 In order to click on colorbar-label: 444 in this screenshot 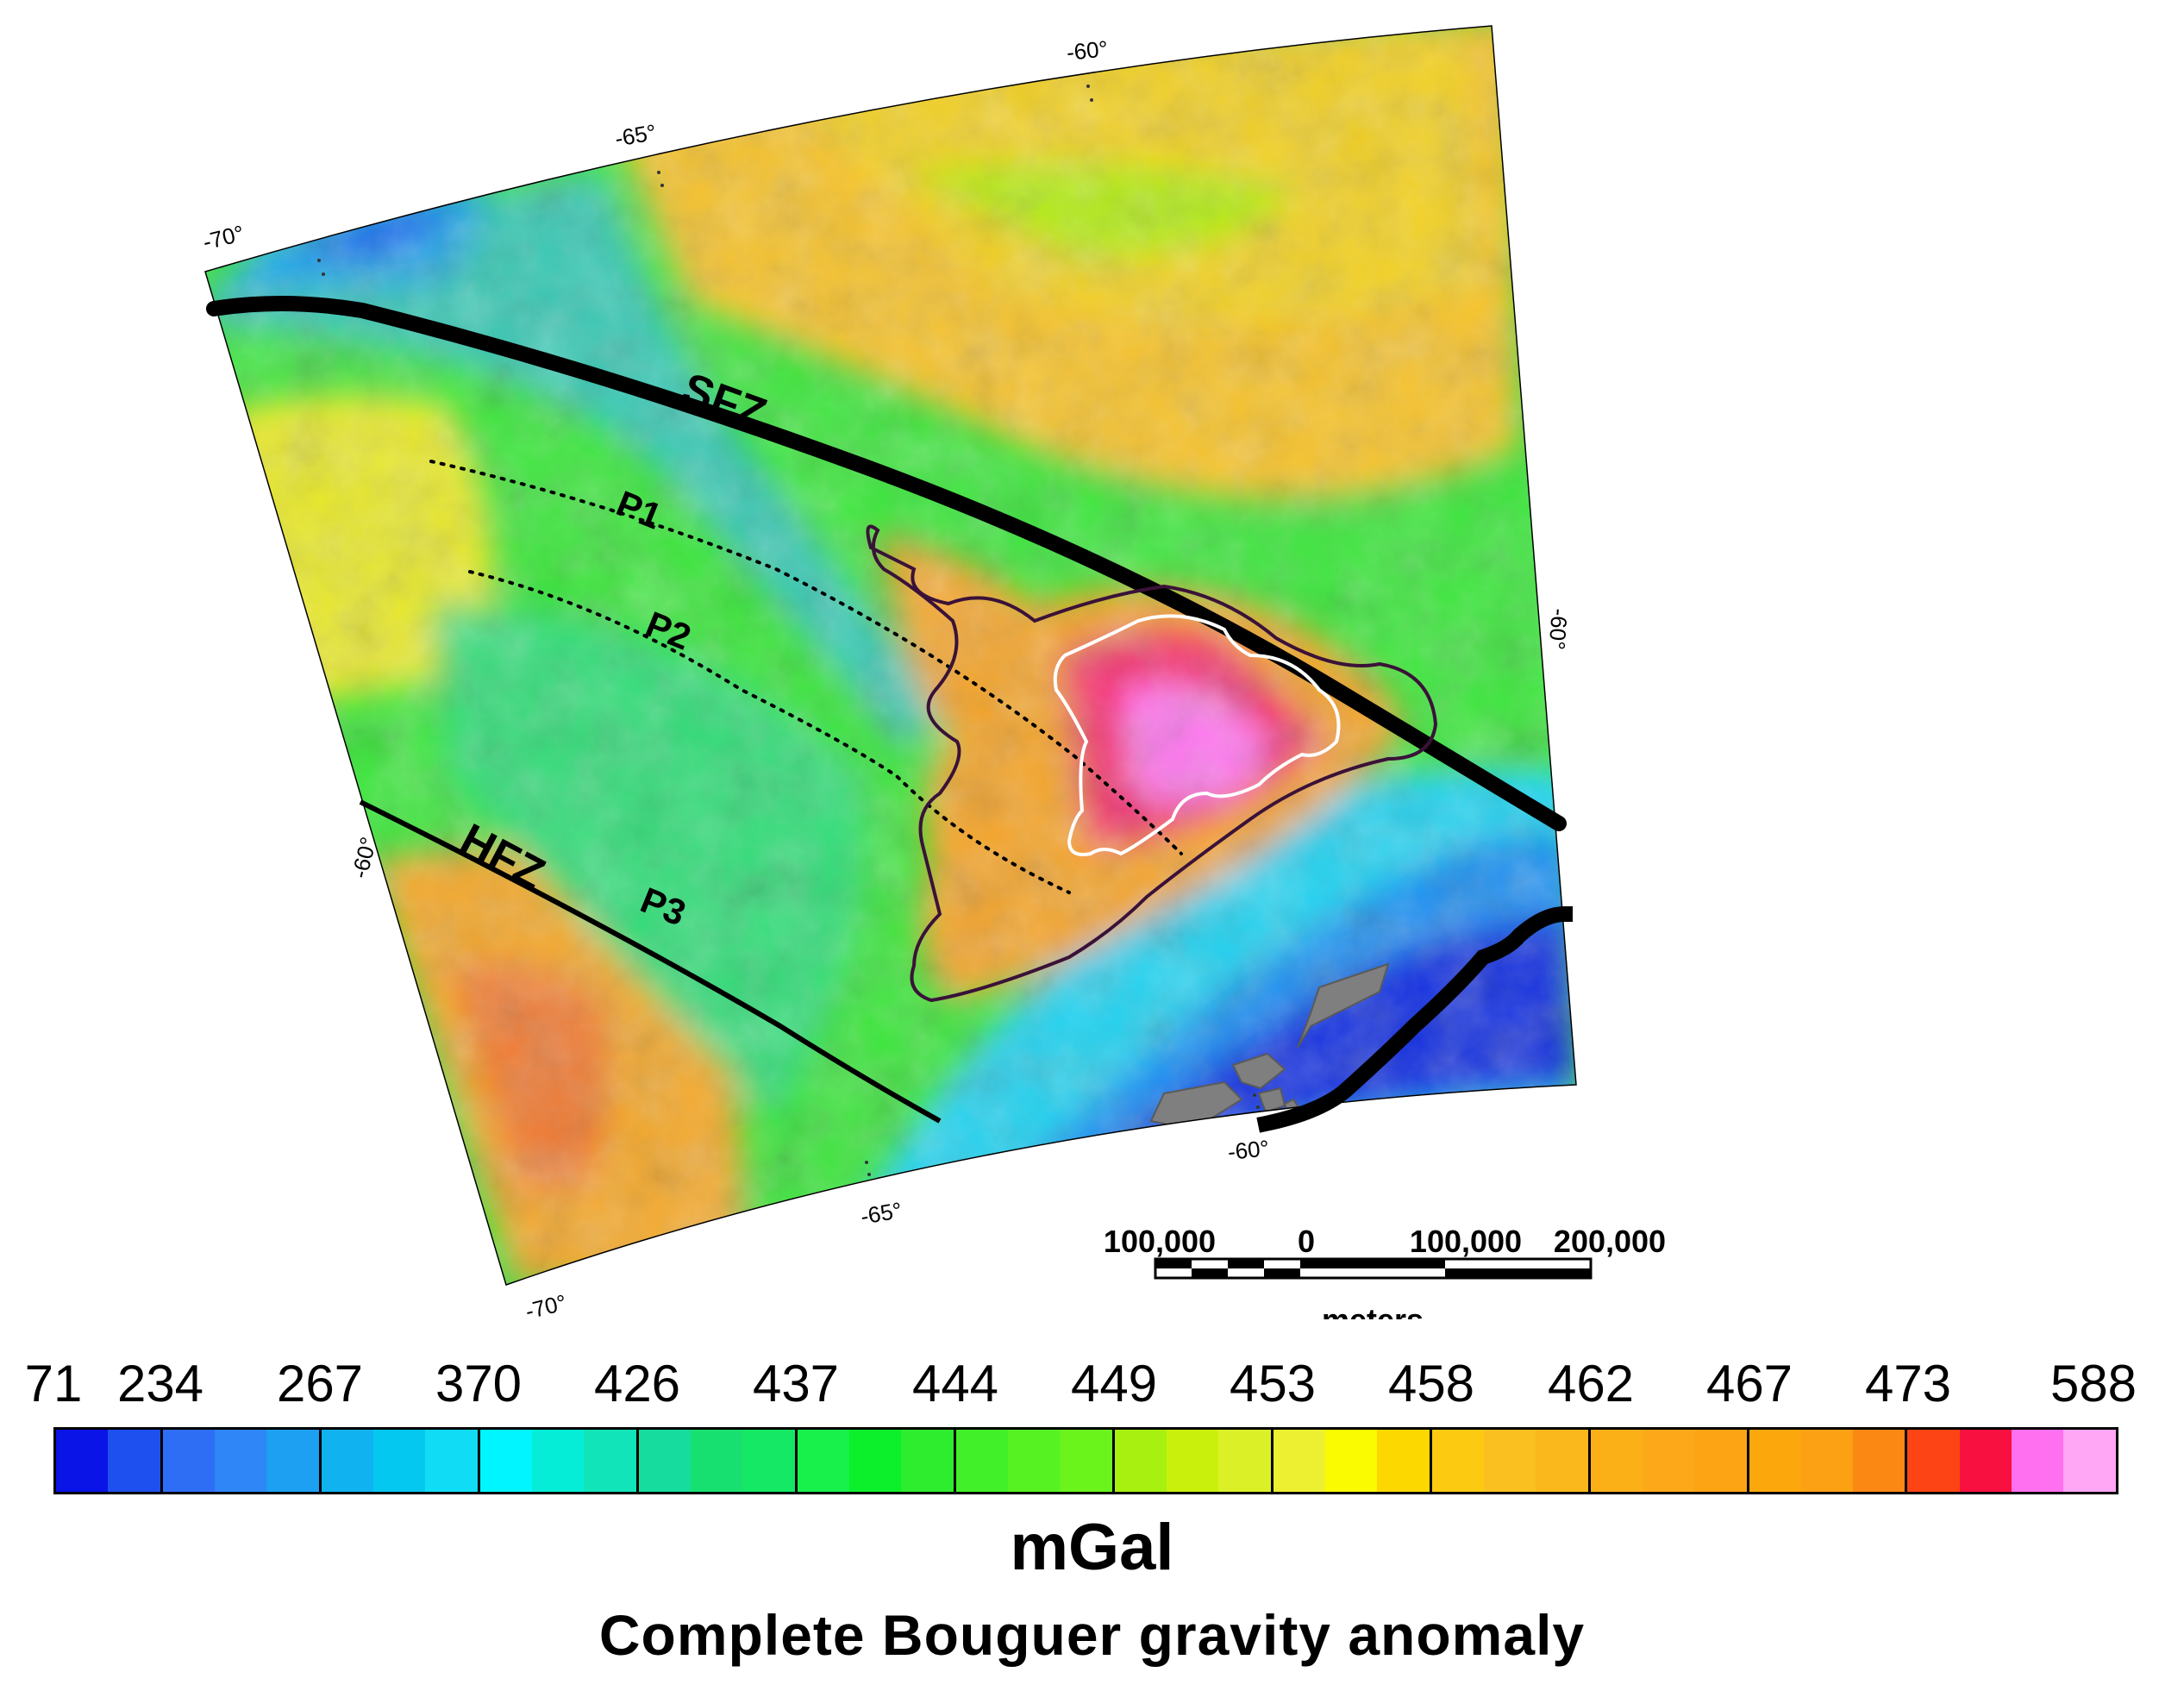, I will do `click(955, 1383)`.